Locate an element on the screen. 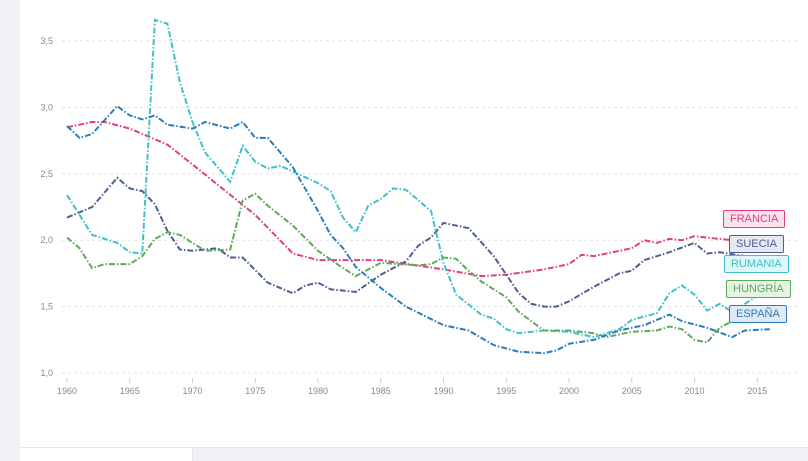  y-tick-label: 3,0 is located at coordinates (46, 107).